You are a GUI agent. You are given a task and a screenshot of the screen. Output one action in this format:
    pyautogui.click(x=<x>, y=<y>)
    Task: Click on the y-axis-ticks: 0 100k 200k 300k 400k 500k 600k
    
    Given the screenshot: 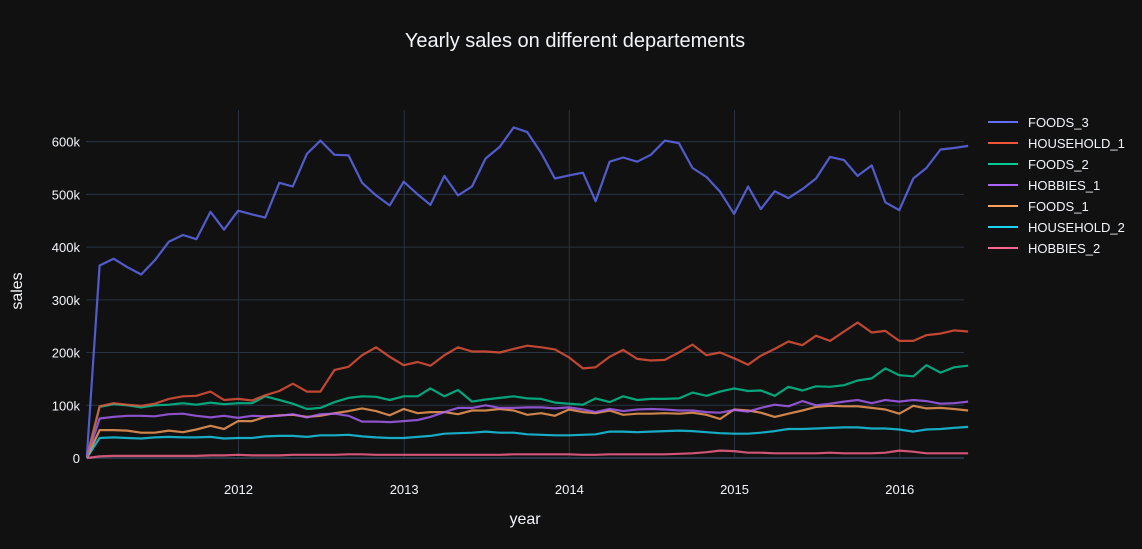 What is the action you would take?
    pyautogui.click(x=66, y=300)
    